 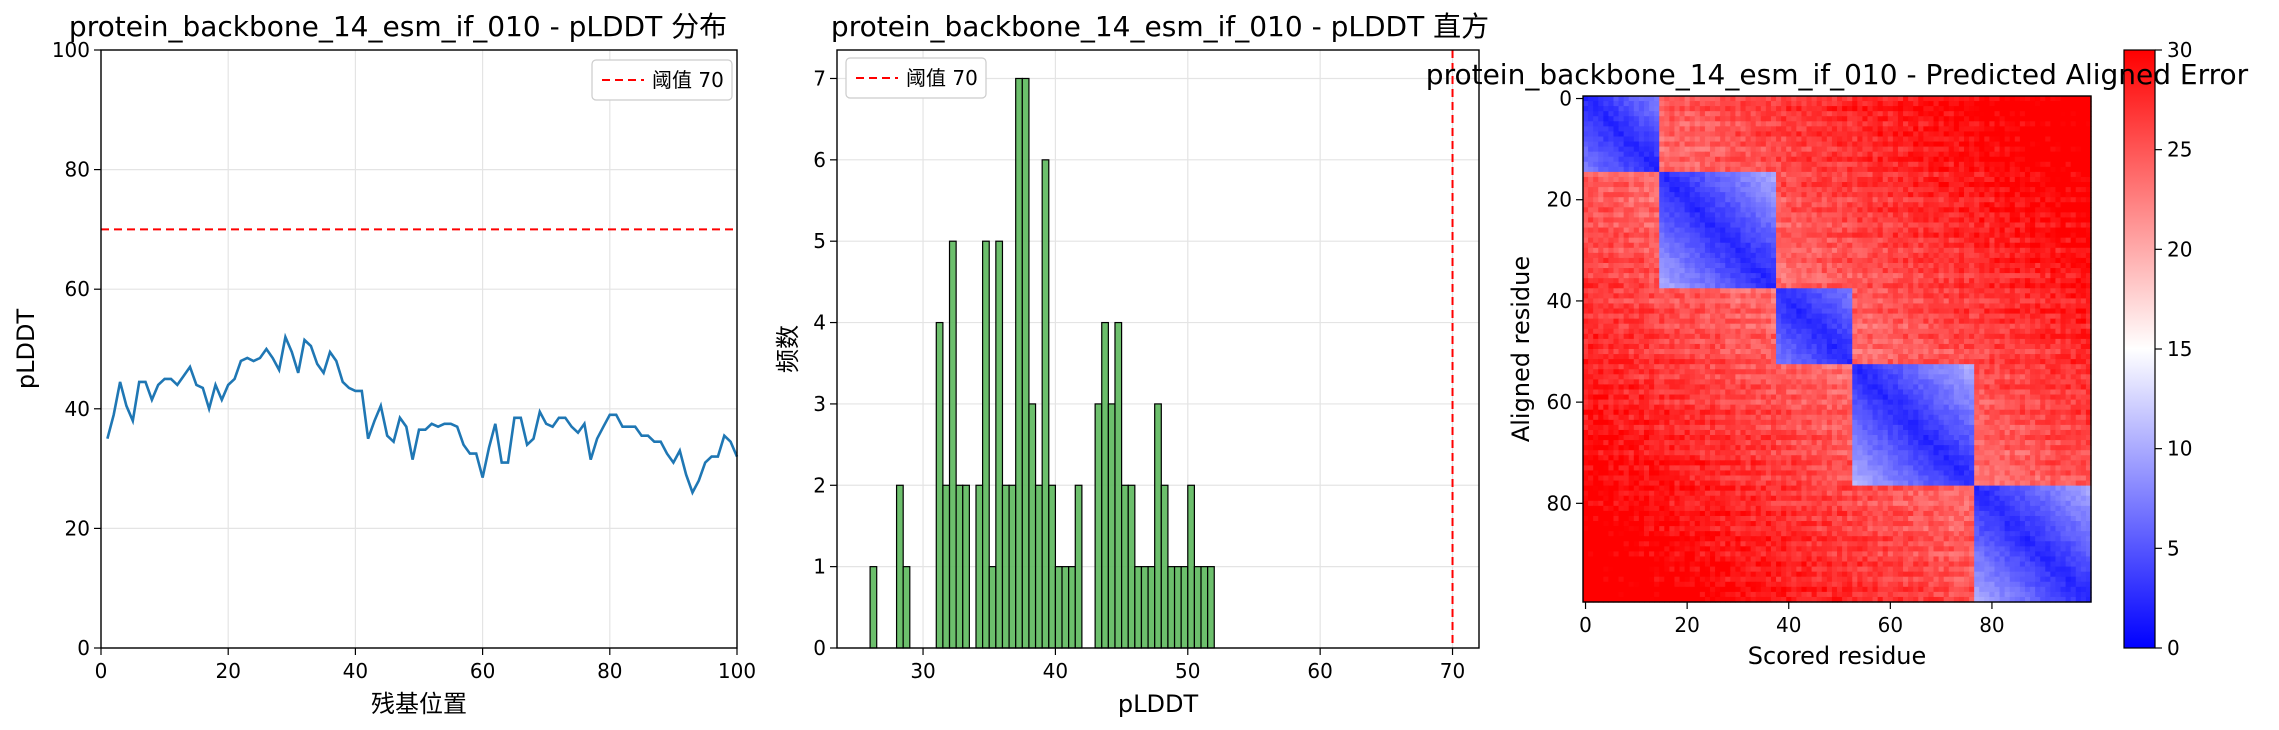 I want to click on y-tick-label: 80, so click(x=77, y=170).